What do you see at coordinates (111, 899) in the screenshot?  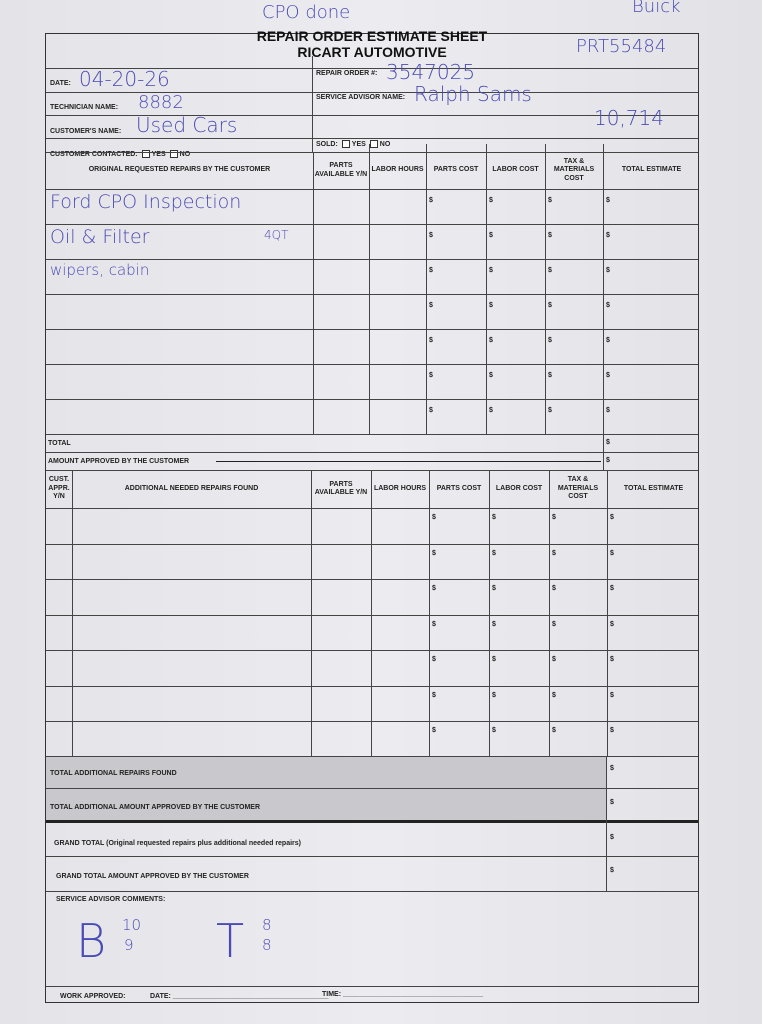 I see `comments-label: SERVICE ADVISOR COMMENTS:` at bounding box center [111, 899].